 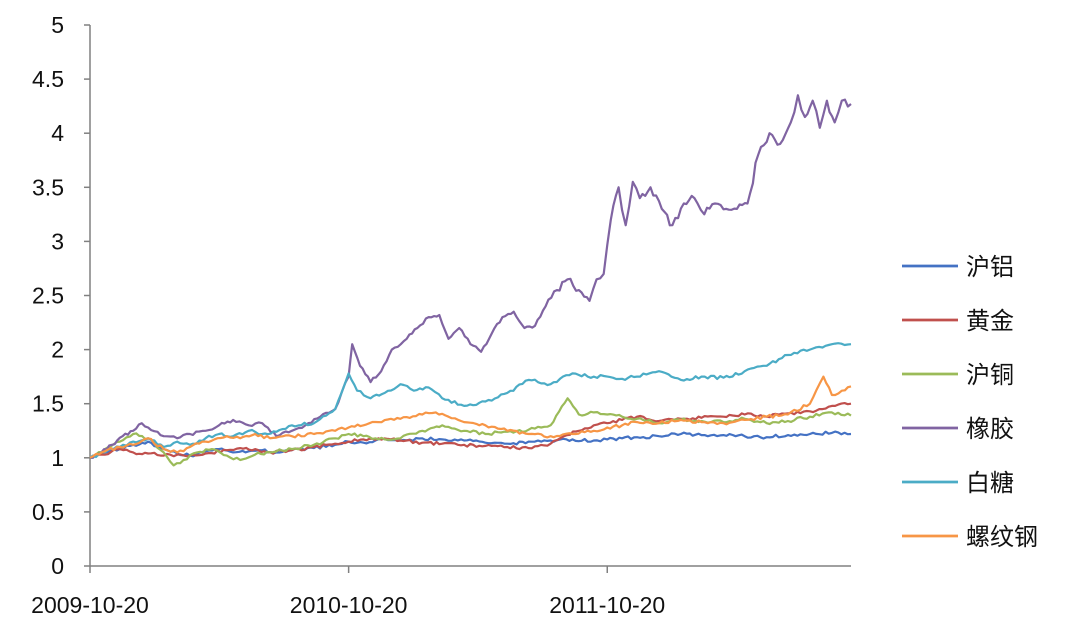 What do you see at coordinates (607, 605) in the screenshot?
I see `x-tick-label: 2011-10-20` at bounding box center [607, 605].